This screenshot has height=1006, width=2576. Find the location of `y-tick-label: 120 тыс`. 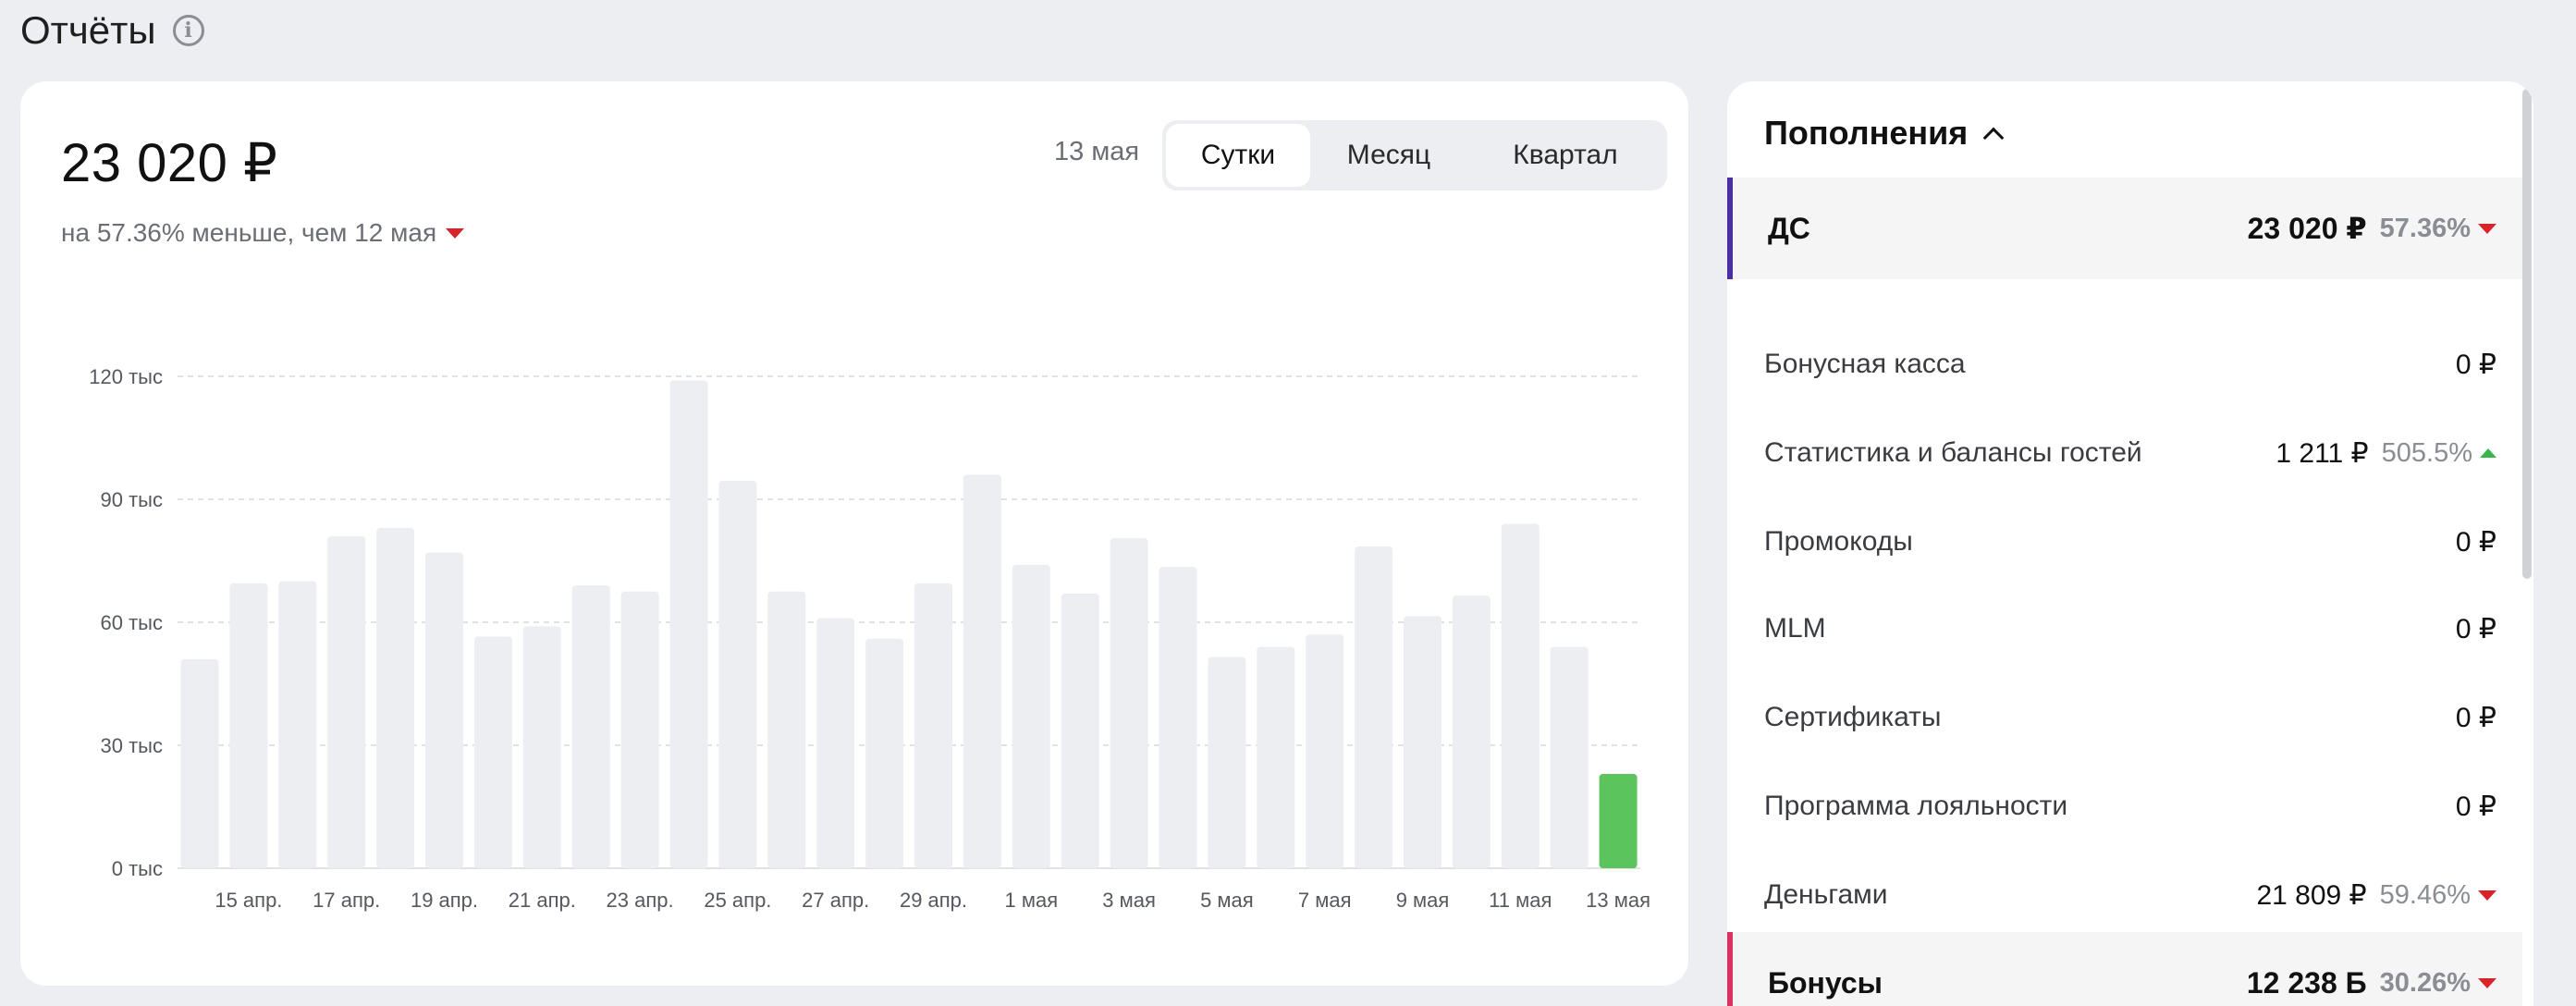

y-tick-label: 120 тыс is located at coordinates (126, 377).